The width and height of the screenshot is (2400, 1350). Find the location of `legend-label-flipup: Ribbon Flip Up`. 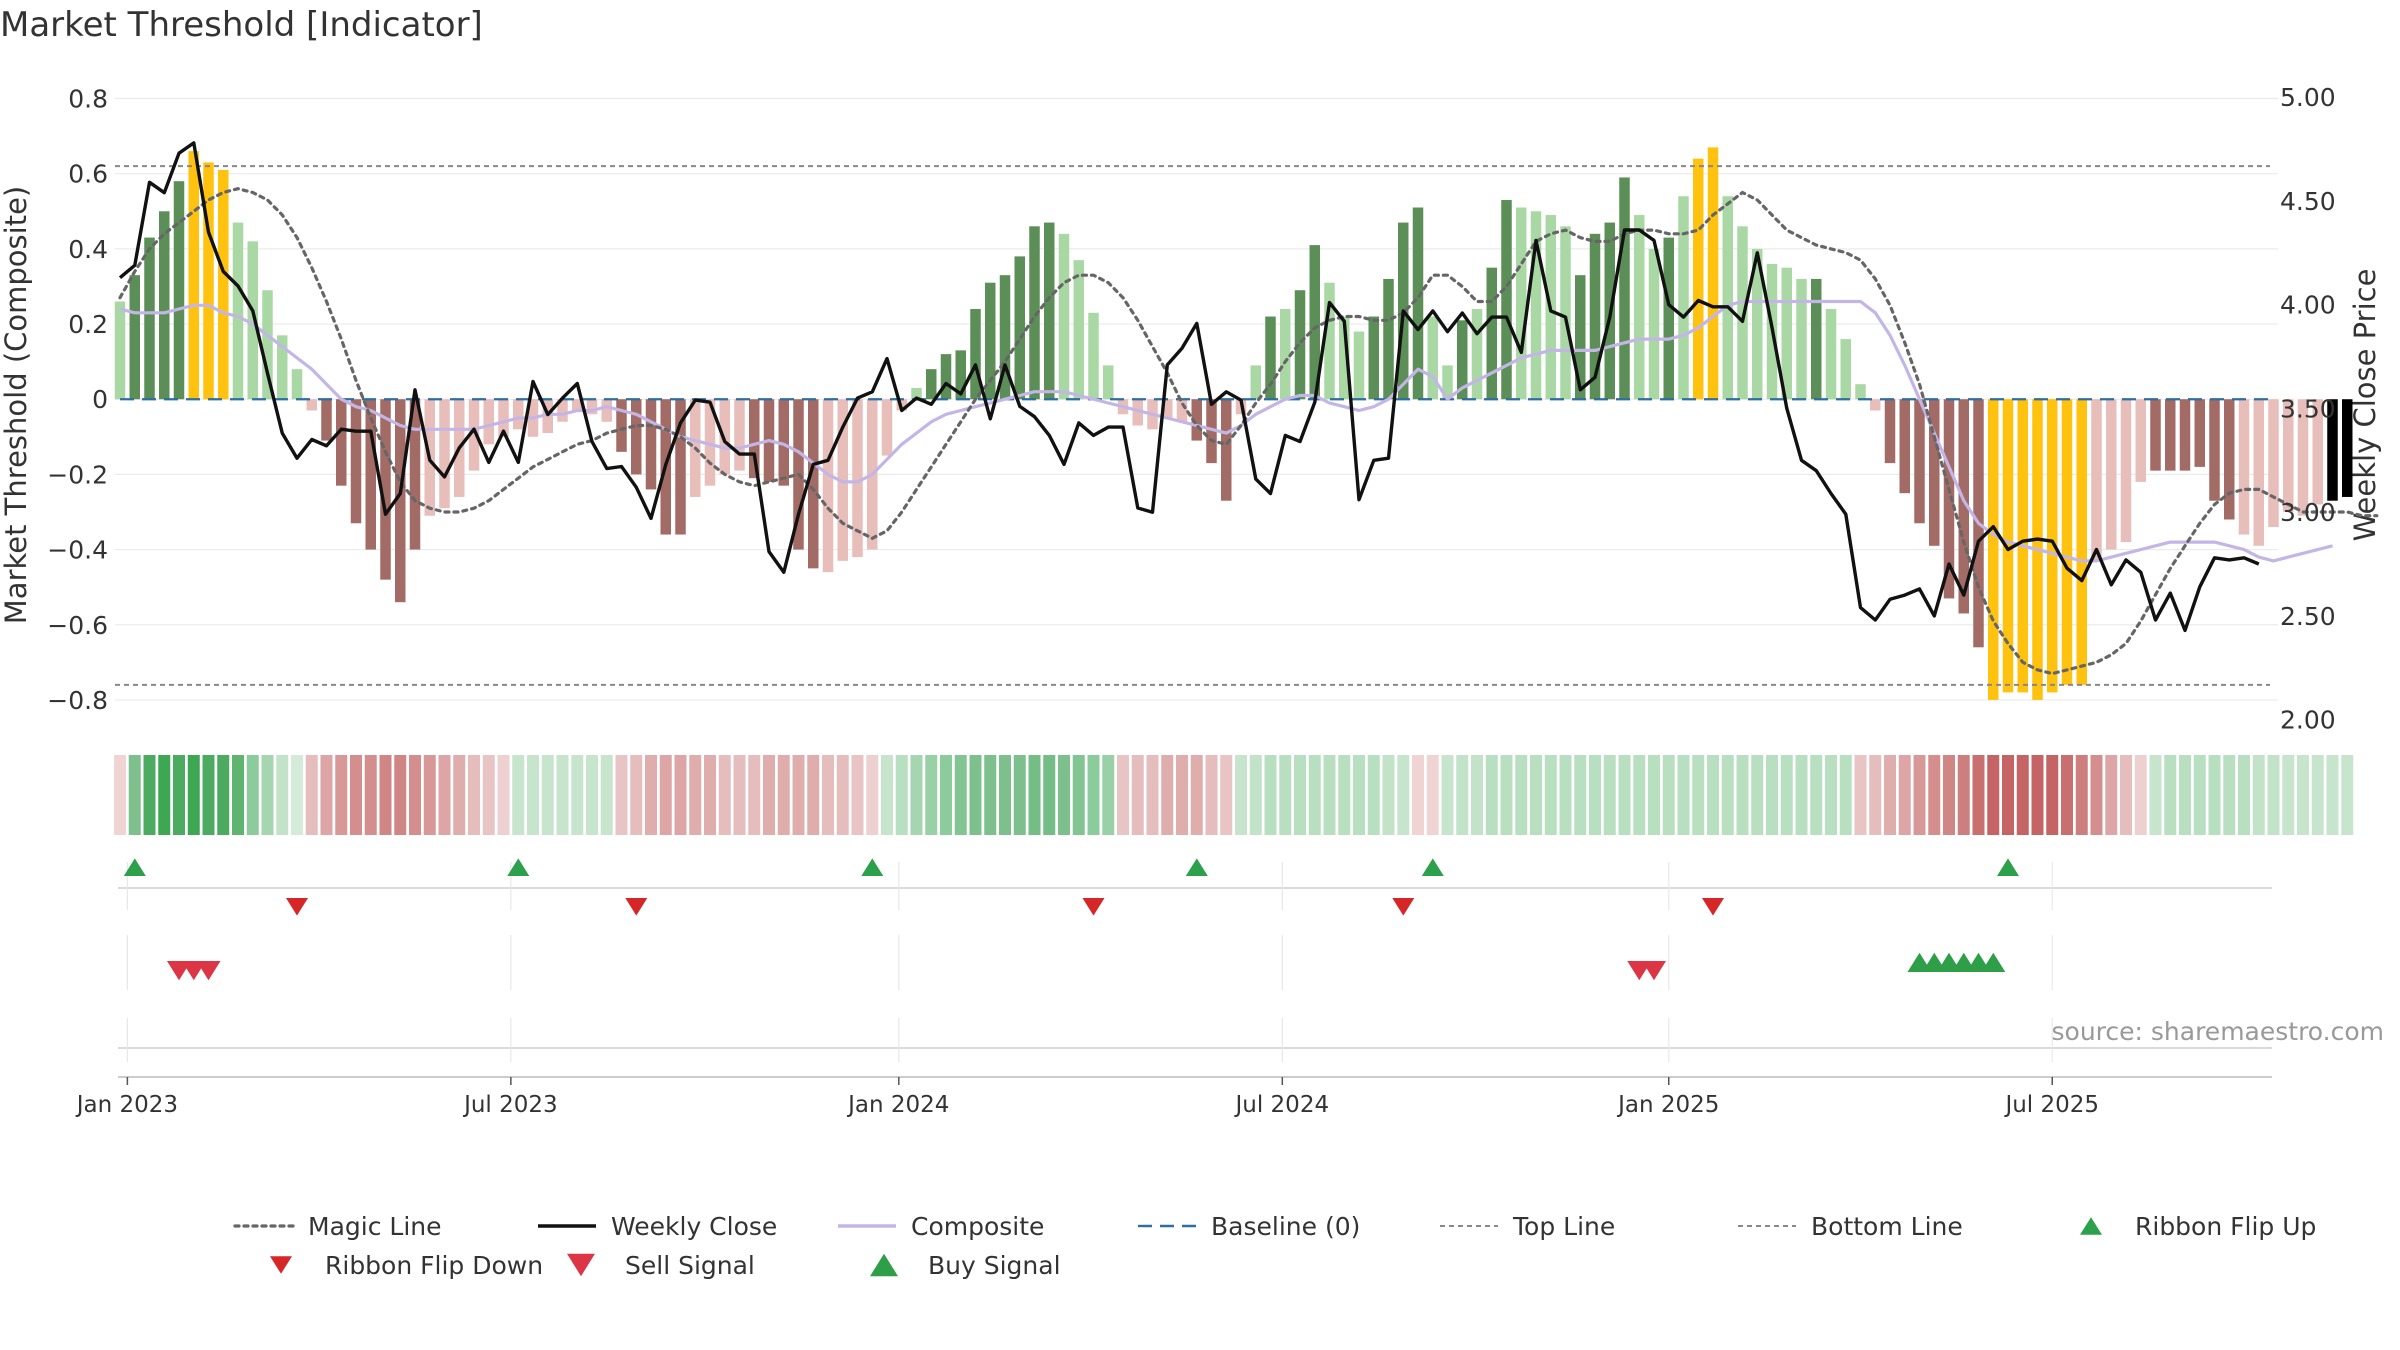

legend-label-flipup: Ribbon Flip Up is located at coordinates (2225, 1226).